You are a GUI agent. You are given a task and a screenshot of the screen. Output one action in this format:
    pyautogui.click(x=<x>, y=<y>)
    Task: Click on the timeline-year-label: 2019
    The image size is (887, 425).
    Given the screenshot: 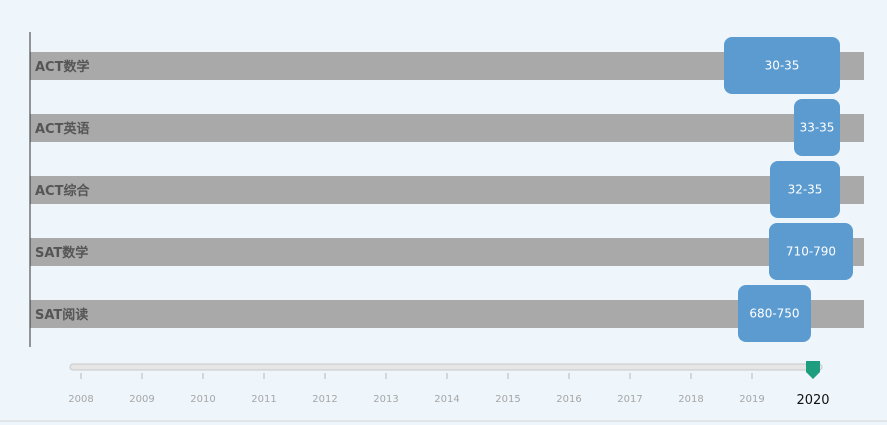 What is the action you would take?
    pyautogui.click(x=751, y=399)
    